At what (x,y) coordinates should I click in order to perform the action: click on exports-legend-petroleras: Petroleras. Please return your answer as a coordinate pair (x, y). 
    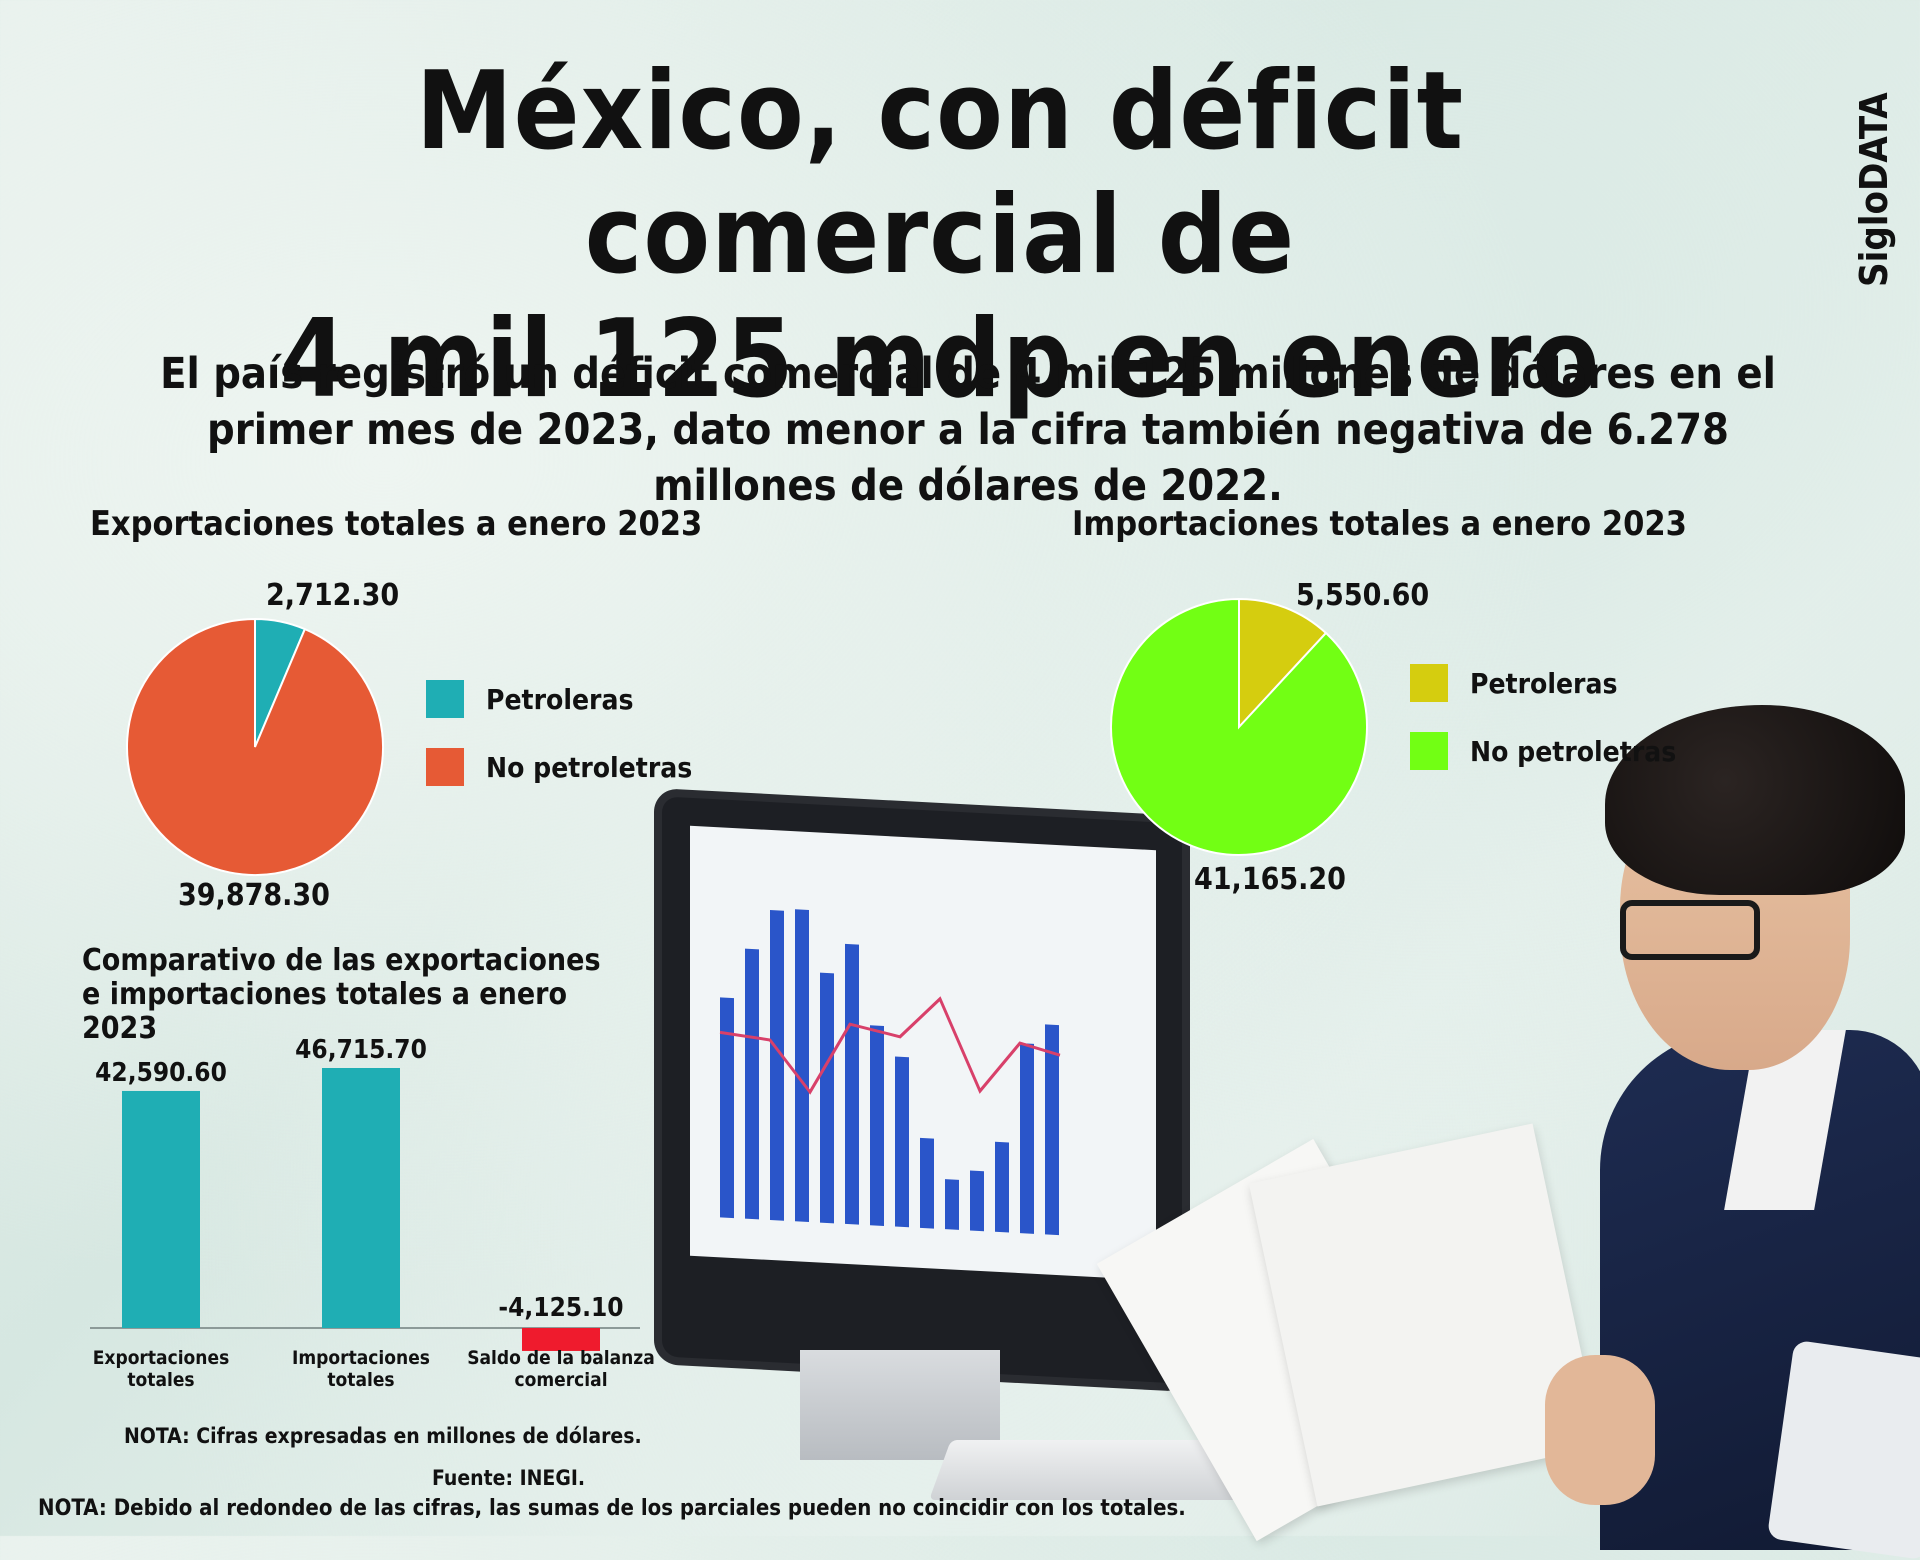
    Looking at the image, I should click on (529, 699).